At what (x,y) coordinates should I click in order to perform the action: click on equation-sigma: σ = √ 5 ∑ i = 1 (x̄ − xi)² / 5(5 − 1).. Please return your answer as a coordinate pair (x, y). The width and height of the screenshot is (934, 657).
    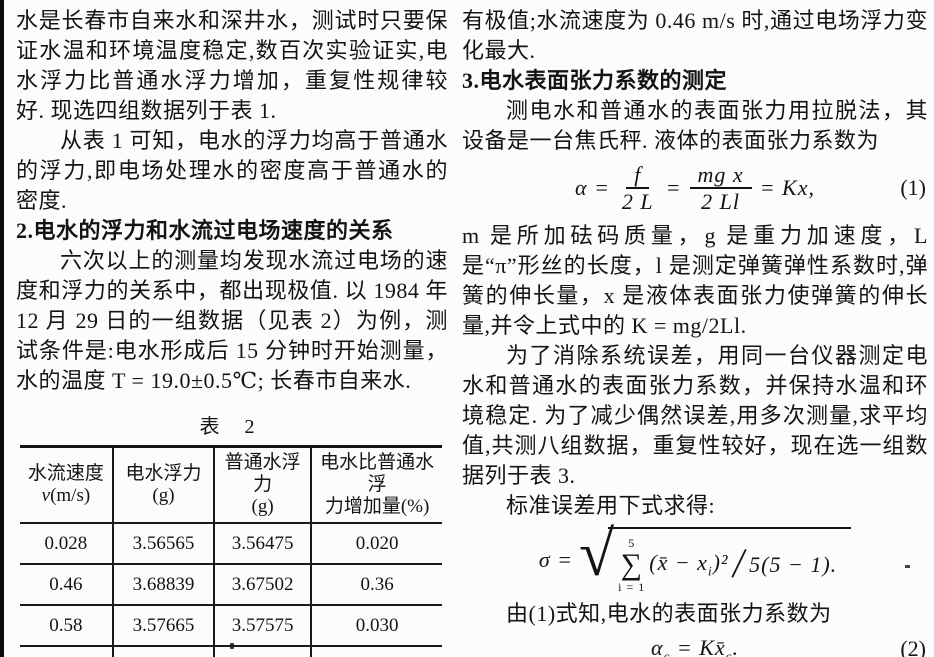
    Looking at the image, I should click on (695, 555).